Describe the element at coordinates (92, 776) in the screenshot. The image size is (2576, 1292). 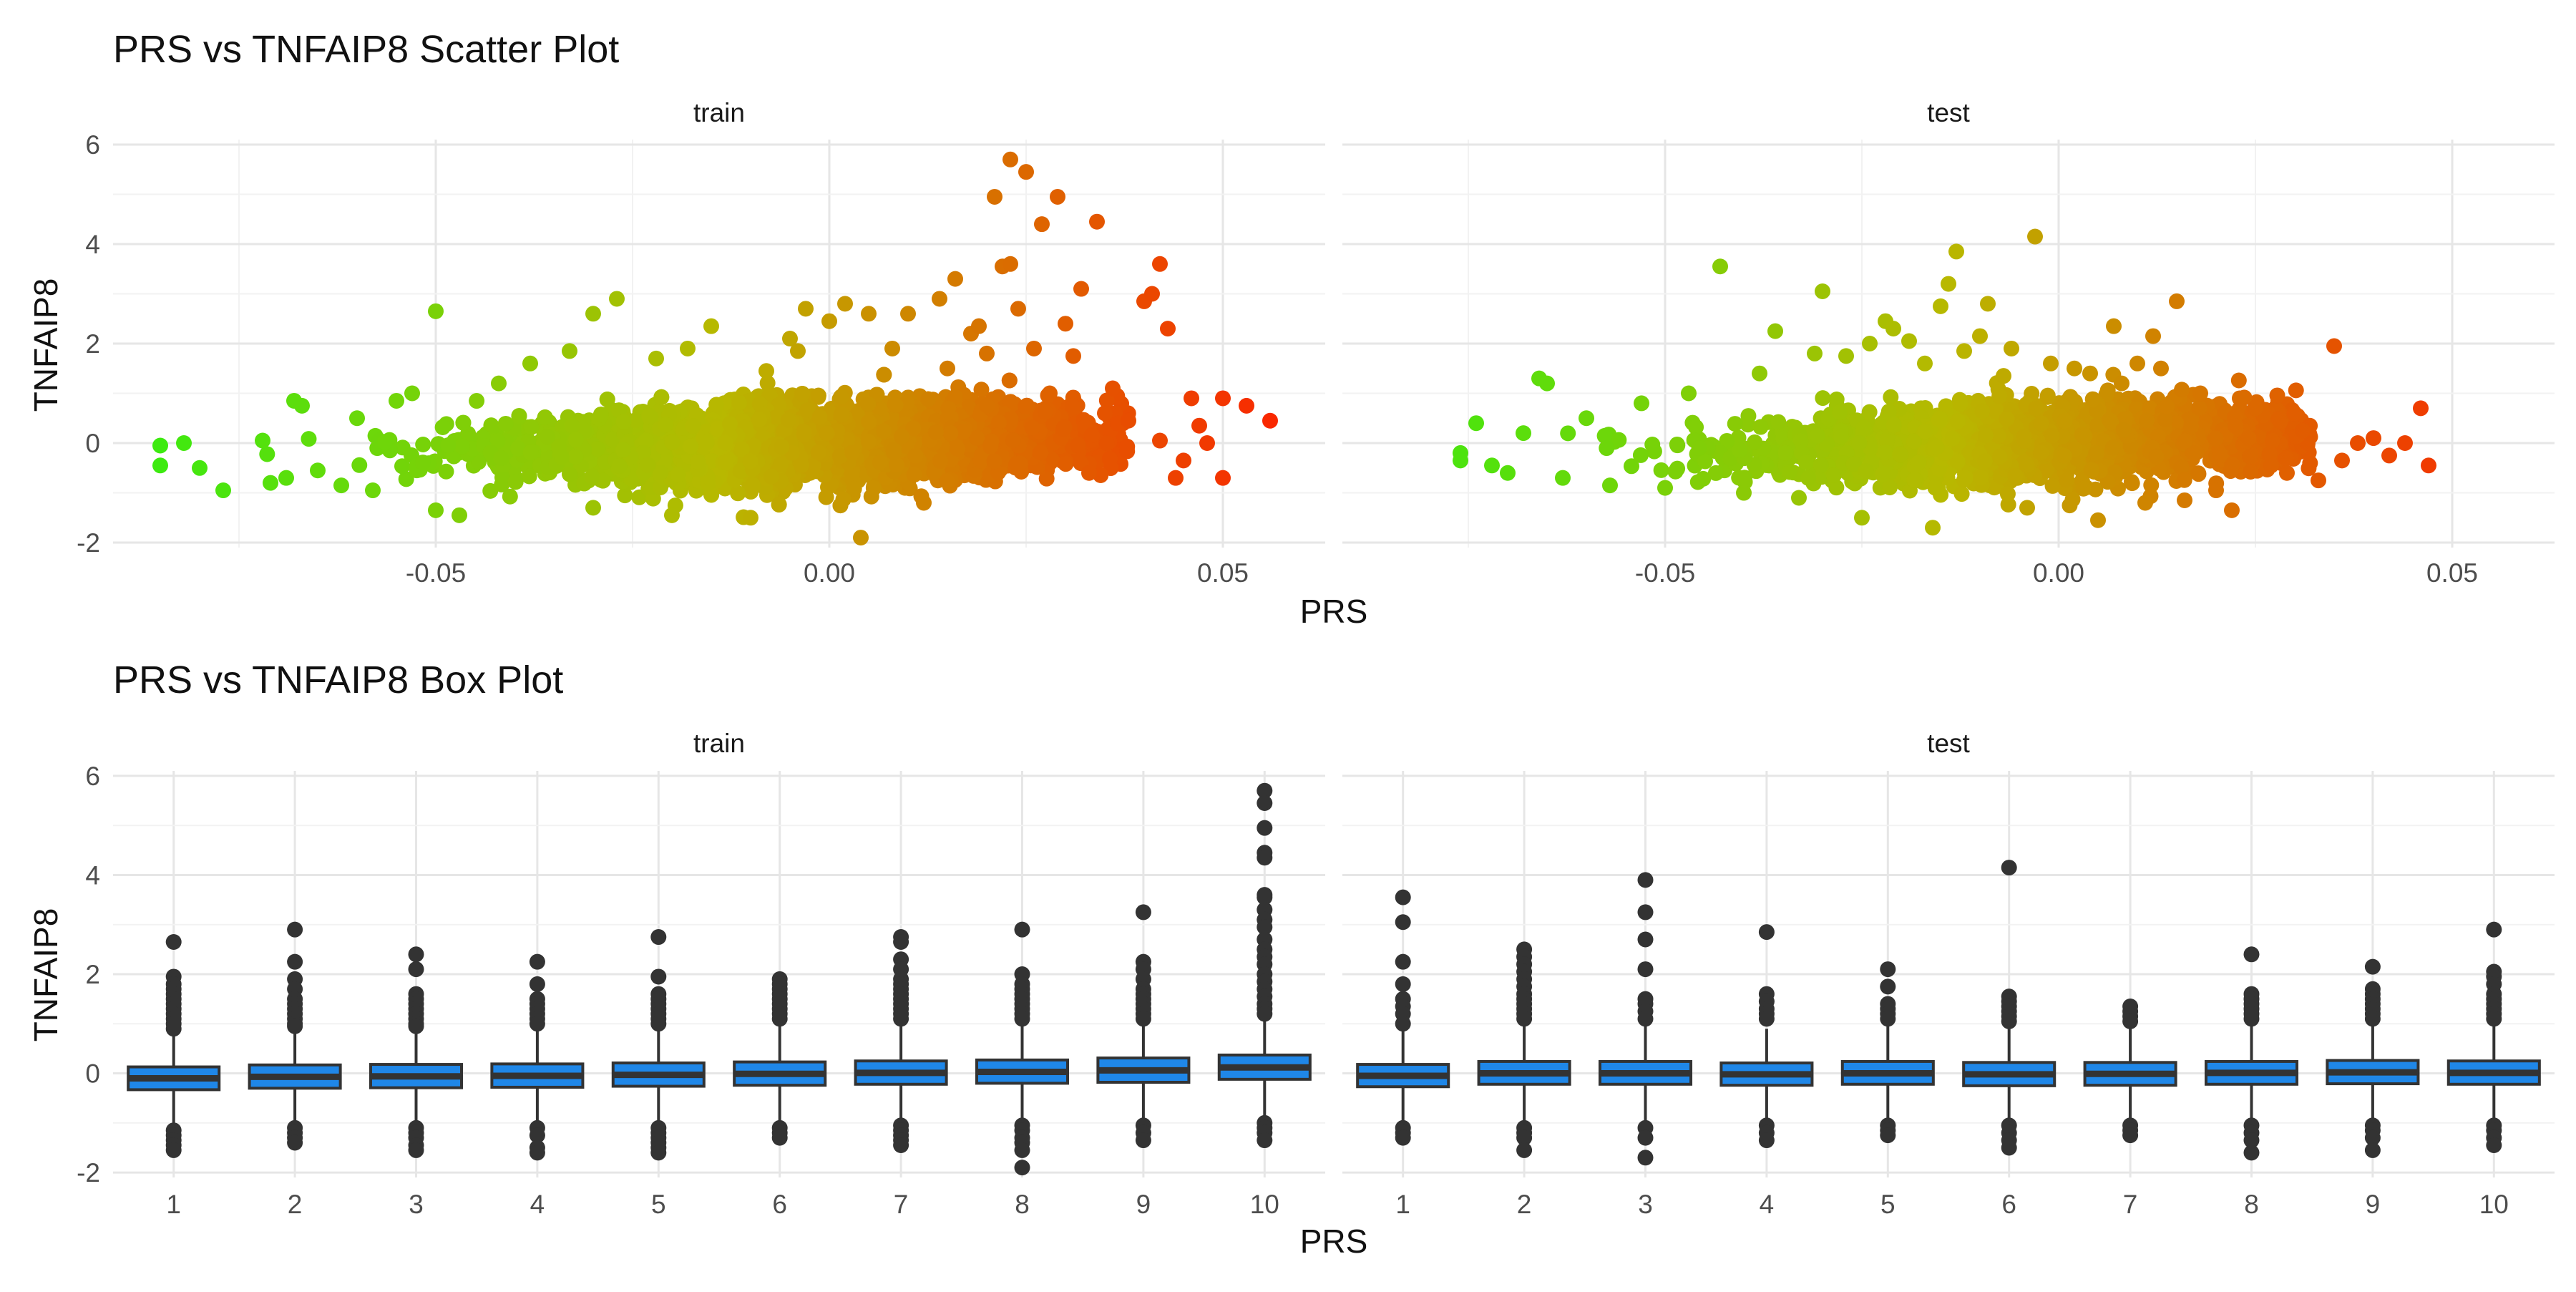
I see `box-y-tick-label: 6` at that location.